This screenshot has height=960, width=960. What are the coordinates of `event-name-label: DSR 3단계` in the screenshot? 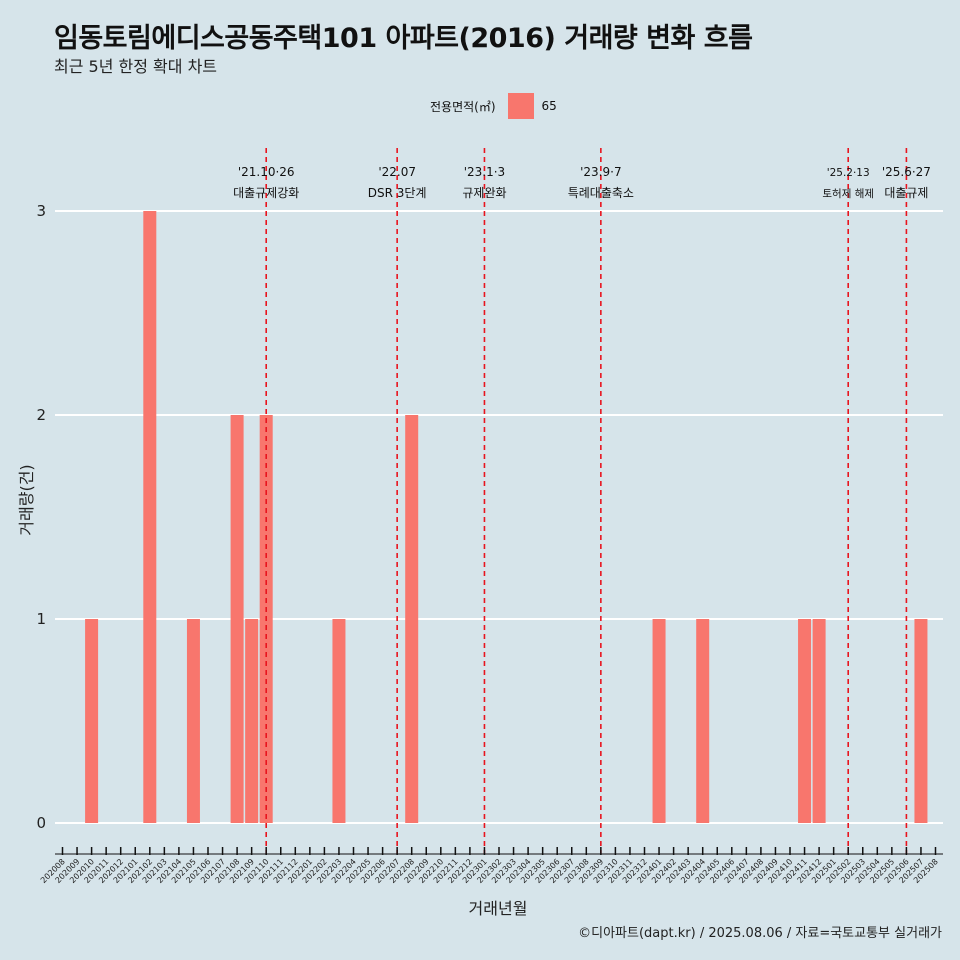 It's located at (397, 193).